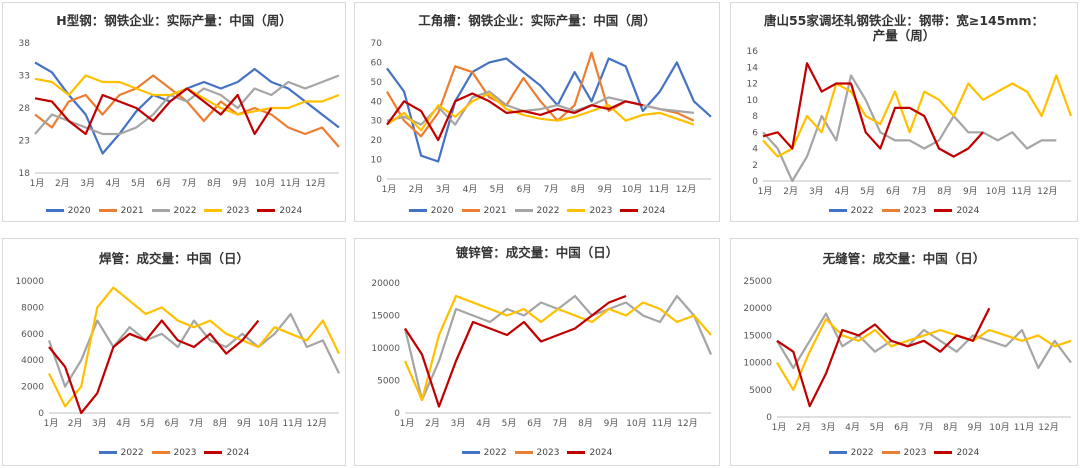 This screenshot has width=1080, height=468. What do you see at coordinates (32, 388) in the screenshot?
I see `y-tick-label: 2000` at bounding box center [32, 388].